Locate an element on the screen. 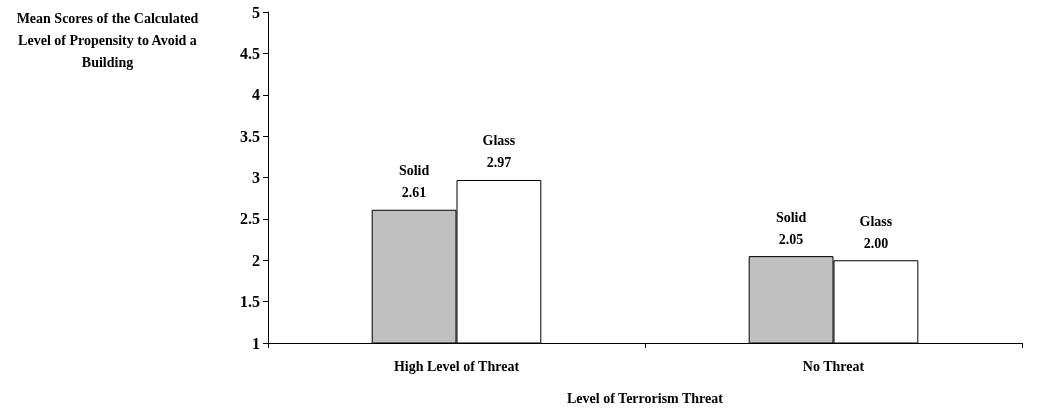 The width and height of the screenshot is (1050, 420). x-axis-title: Level of Terrorism Threat is located at coordinates (645, 398).